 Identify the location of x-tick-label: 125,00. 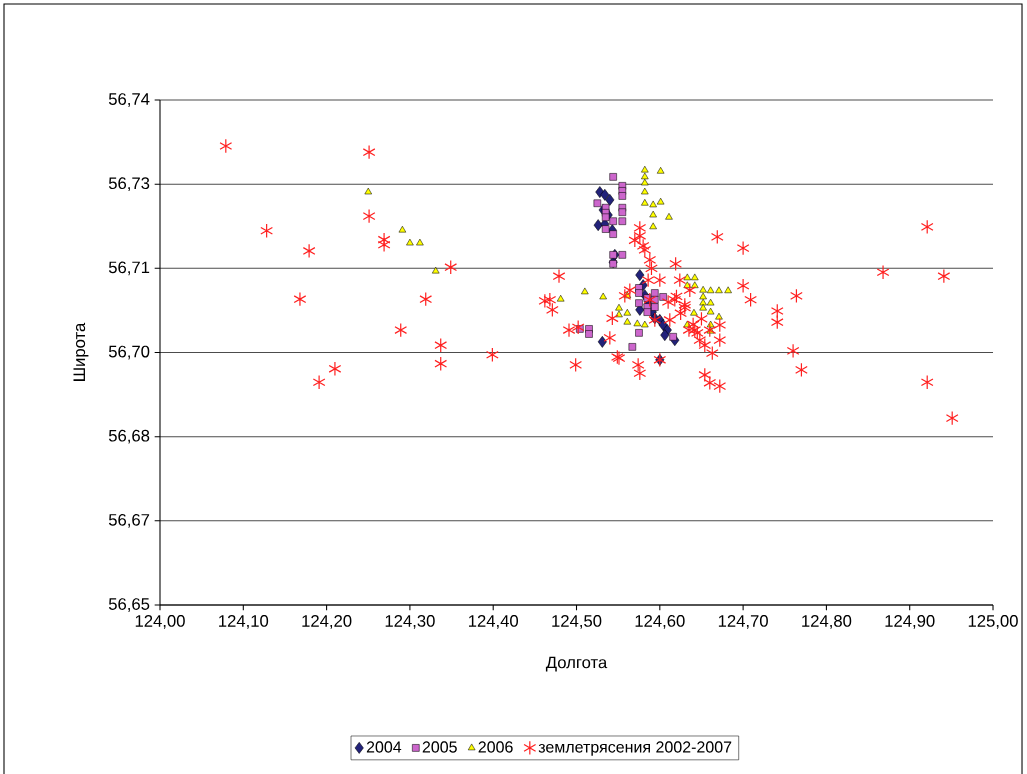
(993, 622).